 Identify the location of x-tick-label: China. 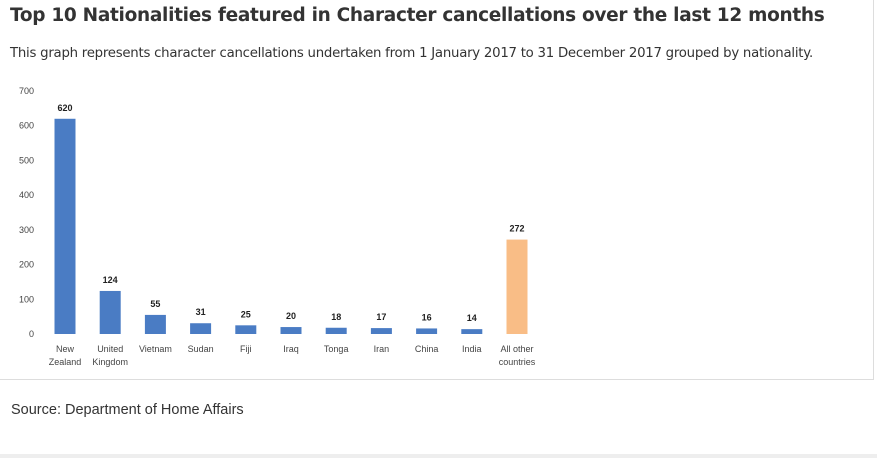
(427, 349).